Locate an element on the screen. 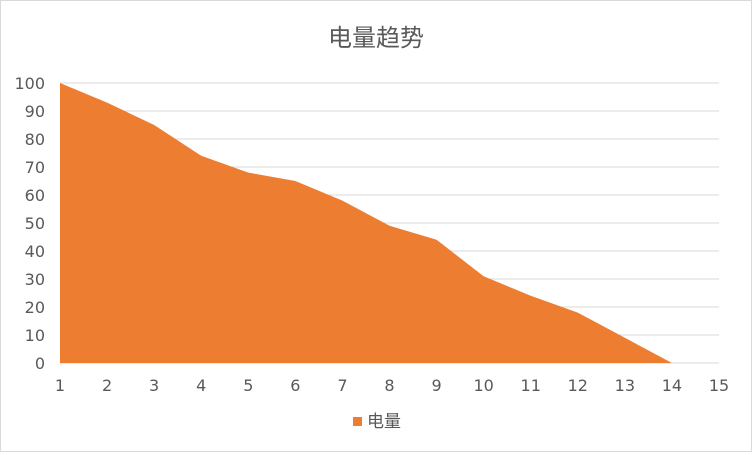 The image size is (752, 455). y-tick-label: 80 is located at coordinates (35, 139).